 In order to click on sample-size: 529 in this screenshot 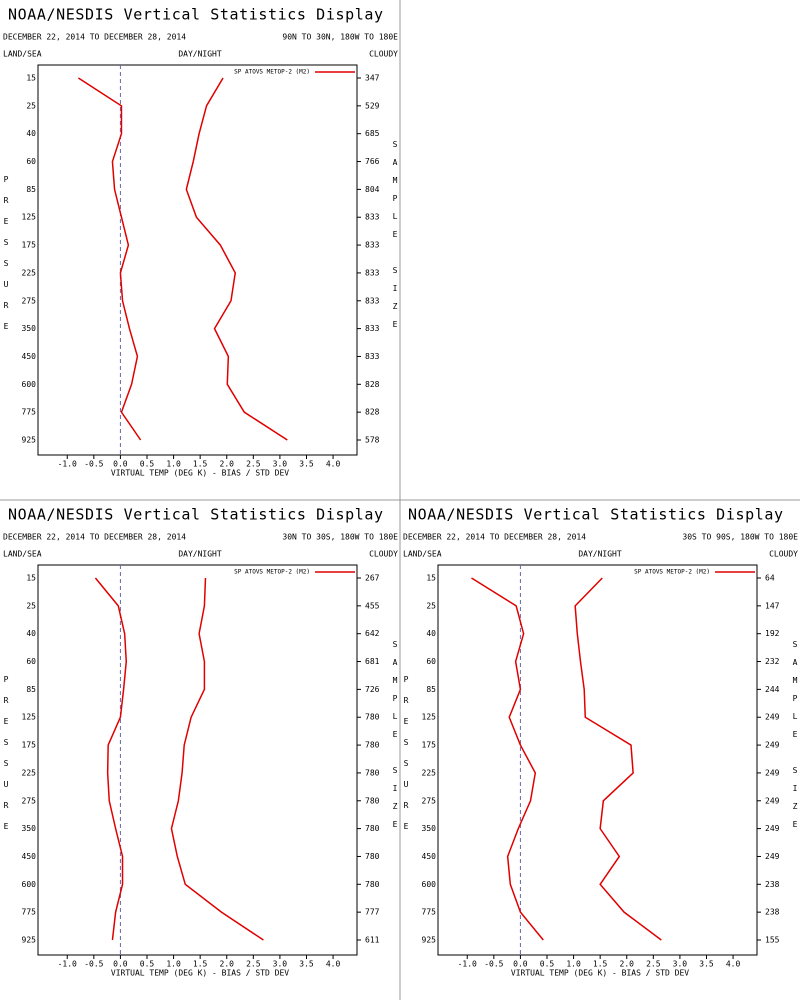, I will do `click(372, 105)`.